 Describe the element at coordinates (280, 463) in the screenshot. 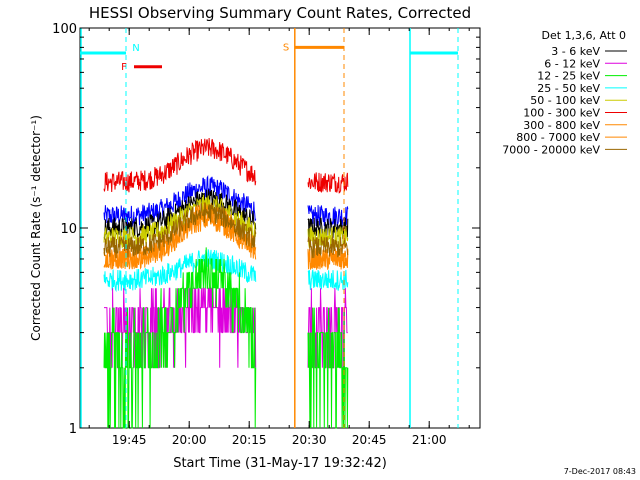

I see `x-axis-label: Start Time (31-May-17 19:32:42)` at that location.